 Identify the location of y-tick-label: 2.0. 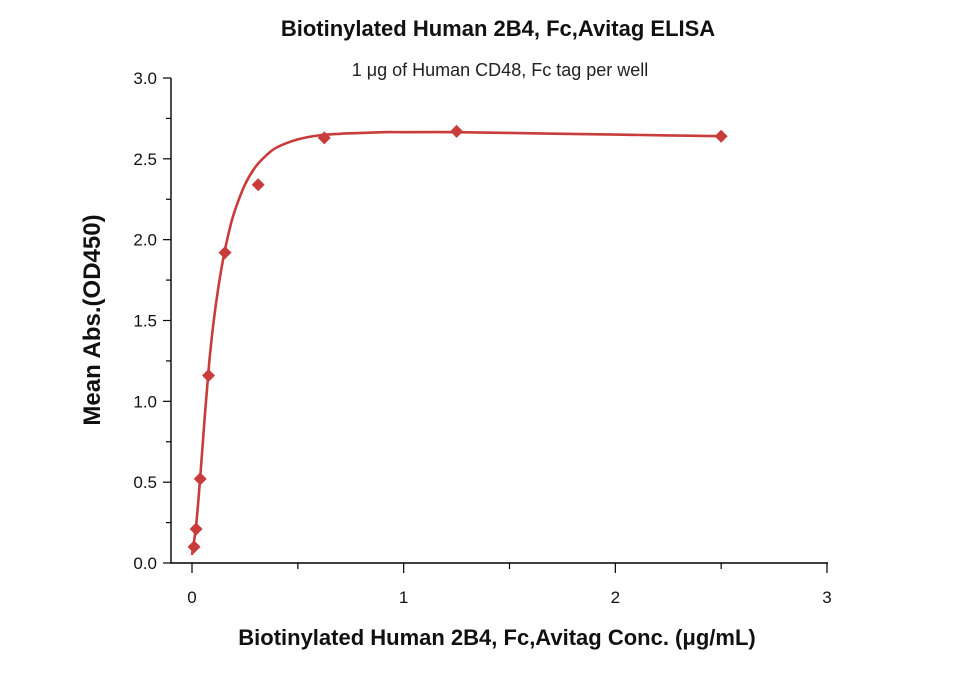
(145, 240).